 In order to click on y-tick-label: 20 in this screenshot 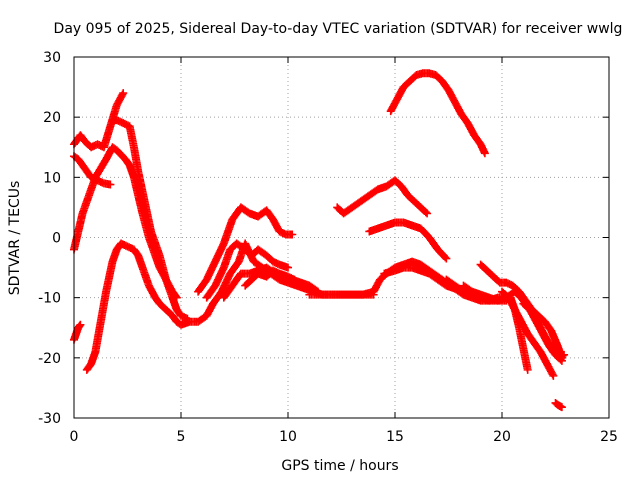, I will do `click(52, 118)`.